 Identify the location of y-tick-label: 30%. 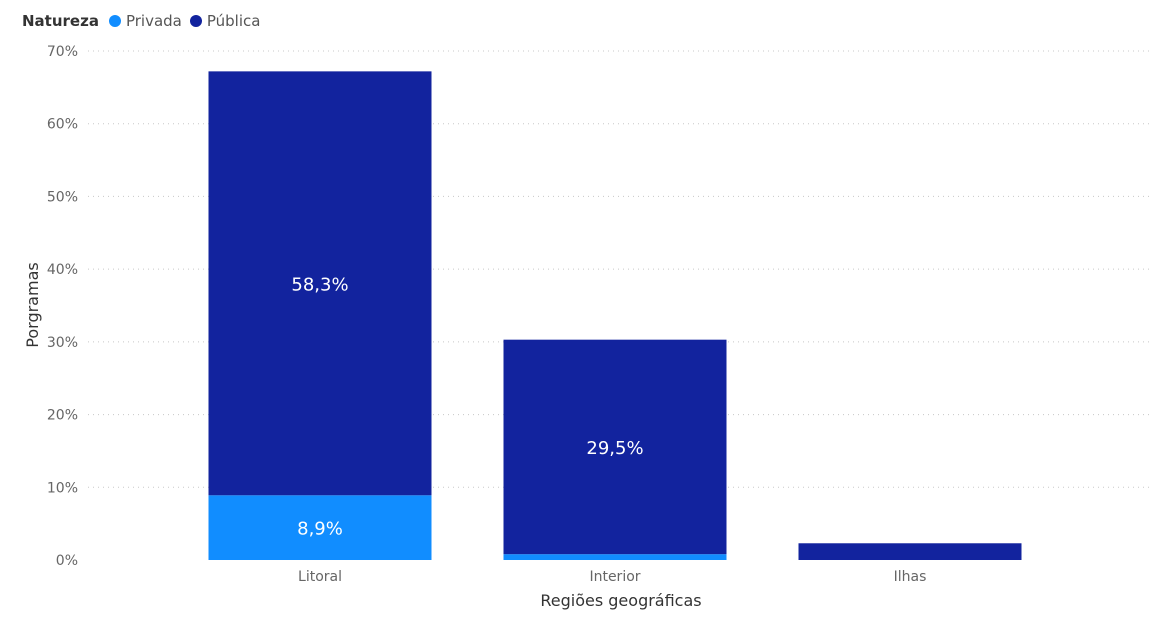
(62, 343).